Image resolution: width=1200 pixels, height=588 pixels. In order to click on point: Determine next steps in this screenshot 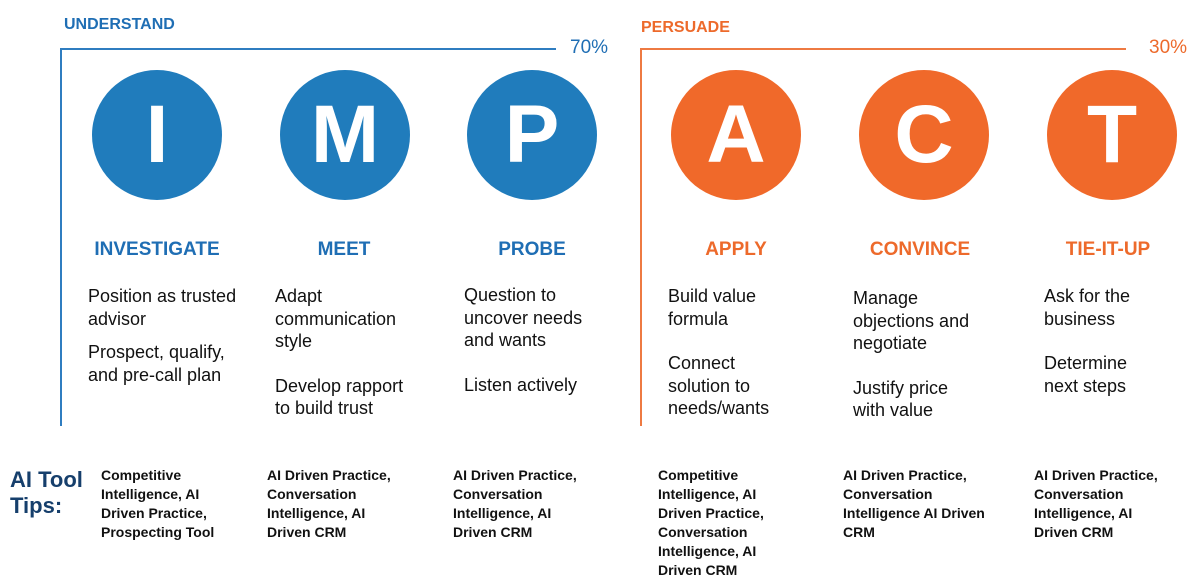, I will do `click(1086, 374)`.